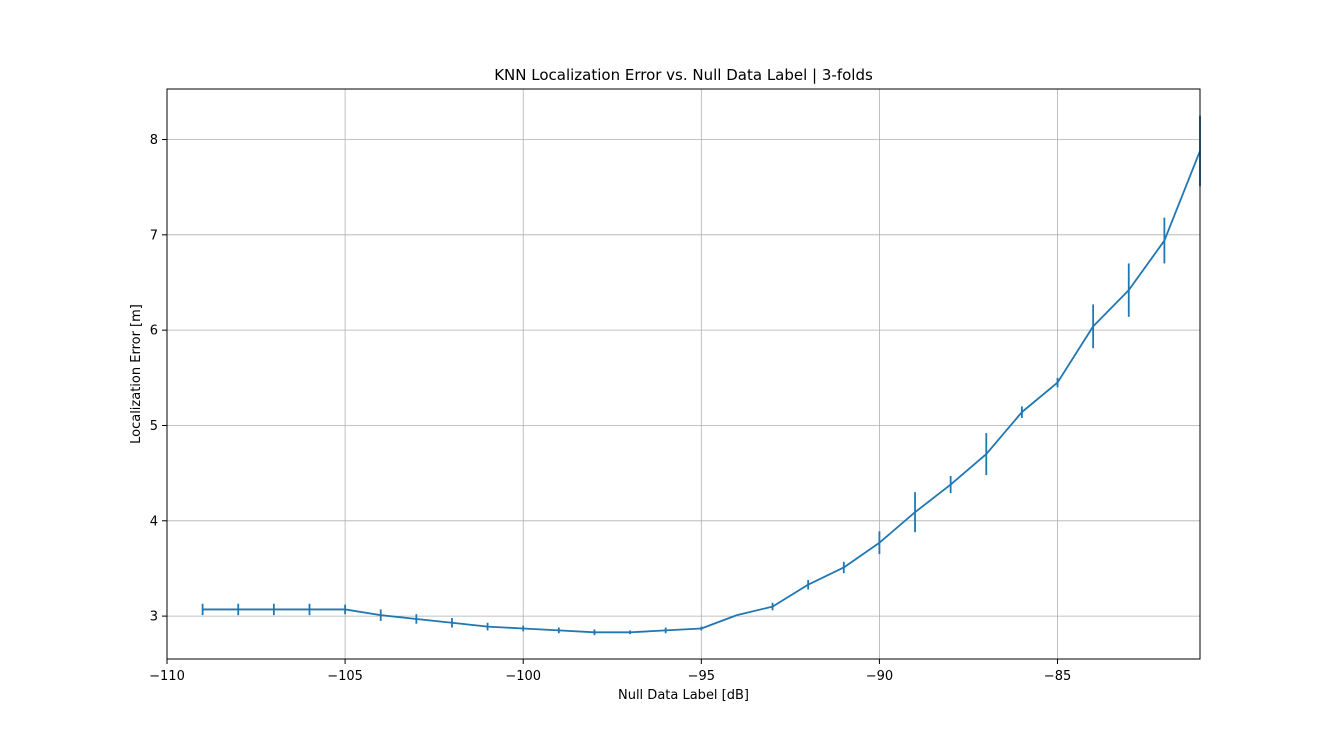  I want to click on y-tick-label: 7, so click(154, 235).